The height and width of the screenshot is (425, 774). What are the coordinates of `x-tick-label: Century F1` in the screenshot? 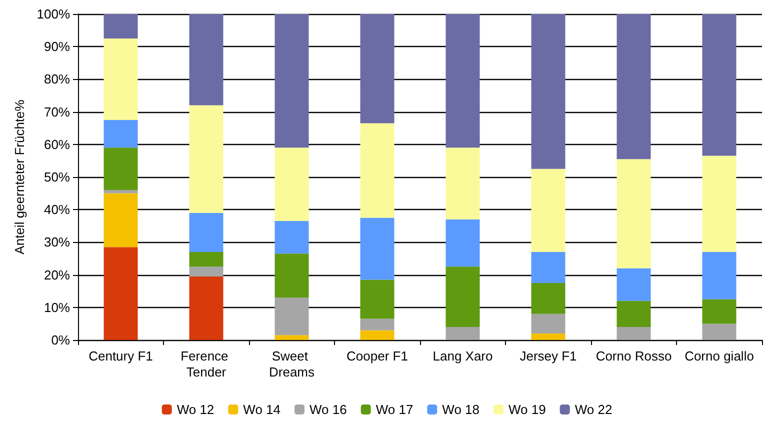 It's located at (120, 356).